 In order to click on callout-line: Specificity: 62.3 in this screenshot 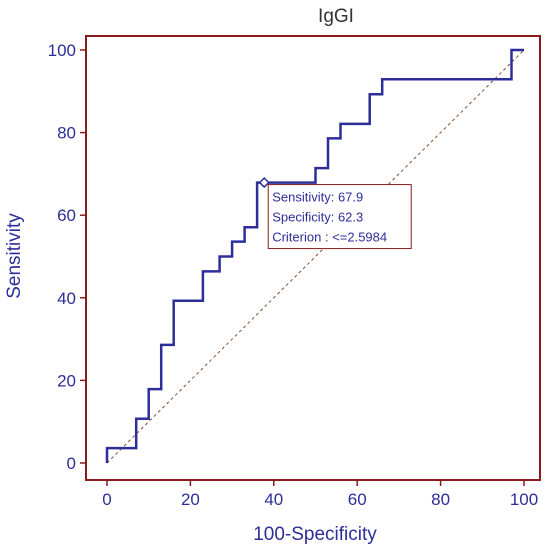, I will do `click(317, 217)`.